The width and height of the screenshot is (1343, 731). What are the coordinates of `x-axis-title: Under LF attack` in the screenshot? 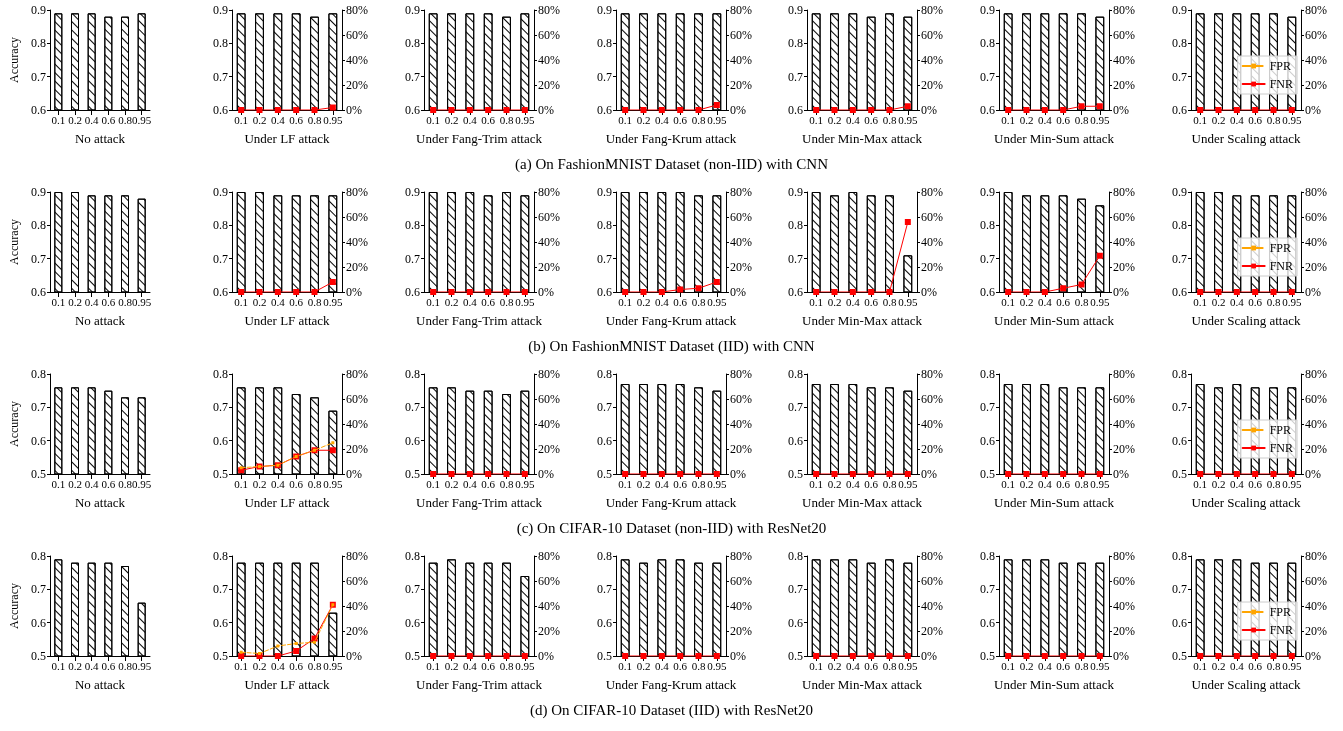 It's located at (287, 684).